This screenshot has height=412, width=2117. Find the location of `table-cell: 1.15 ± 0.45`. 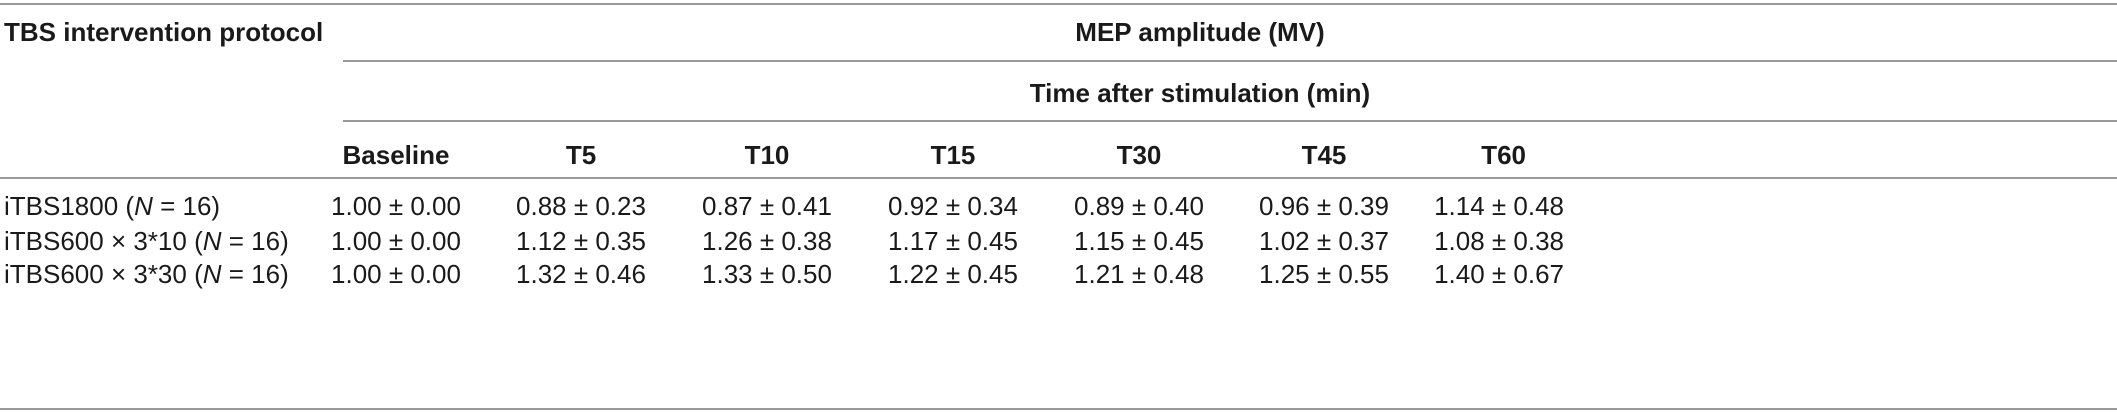

table-cell: 1.15 ± 0.45 is located at coordinates (1139, 241).